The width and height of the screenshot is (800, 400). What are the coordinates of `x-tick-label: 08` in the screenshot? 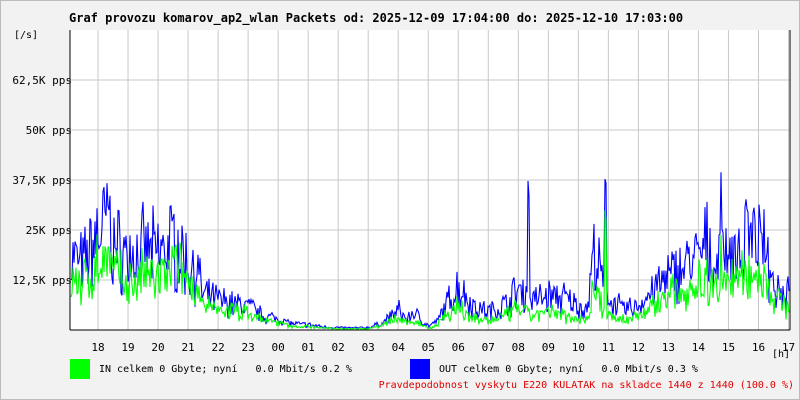 It's located at (518, 347).